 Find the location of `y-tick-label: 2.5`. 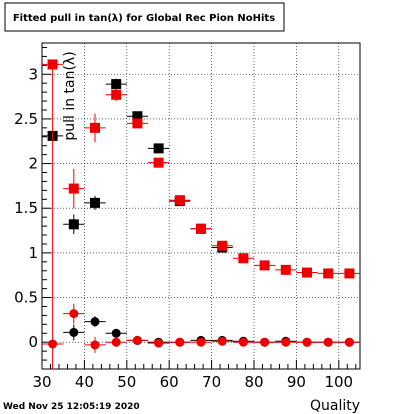

y-tick-label: 2.5 is located at coordinates (26, 119).